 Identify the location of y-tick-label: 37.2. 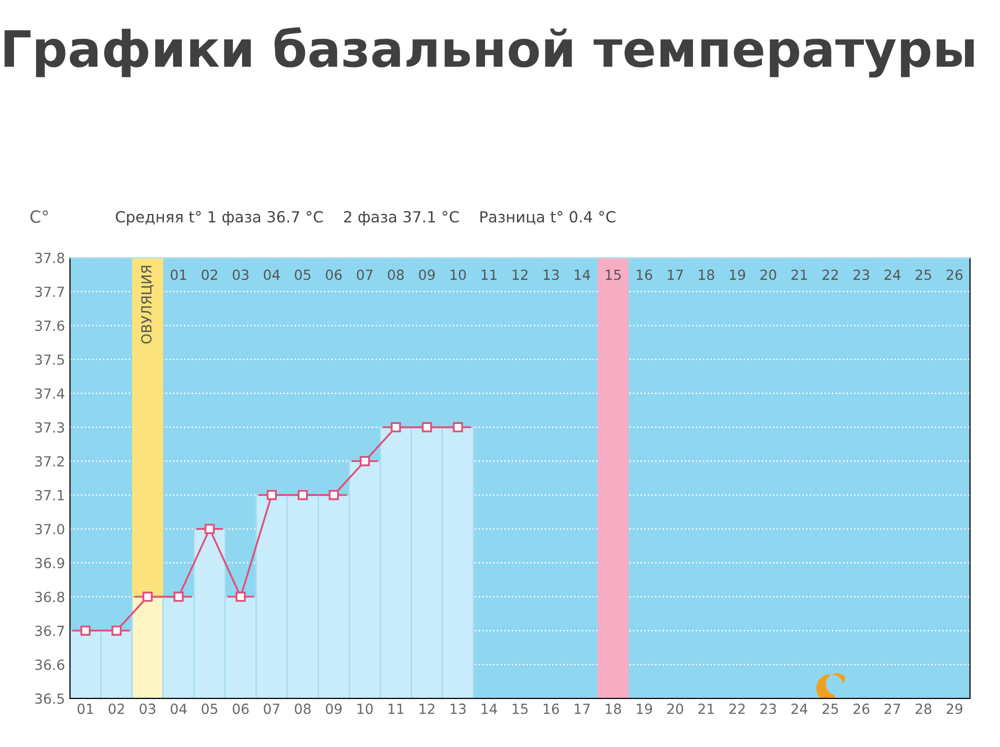
(49, 461).